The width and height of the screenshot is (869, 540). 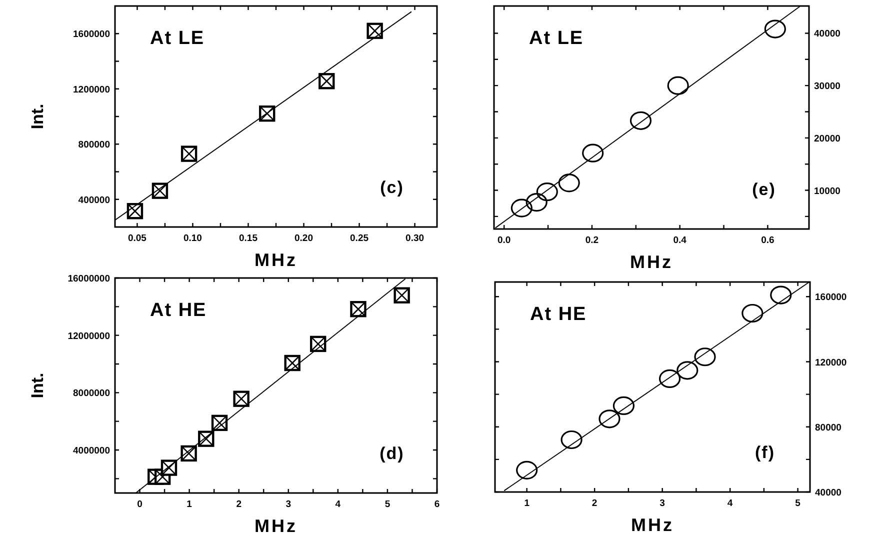 I want to click on y2-tick-label: 160000, so click(x=831, y=298).